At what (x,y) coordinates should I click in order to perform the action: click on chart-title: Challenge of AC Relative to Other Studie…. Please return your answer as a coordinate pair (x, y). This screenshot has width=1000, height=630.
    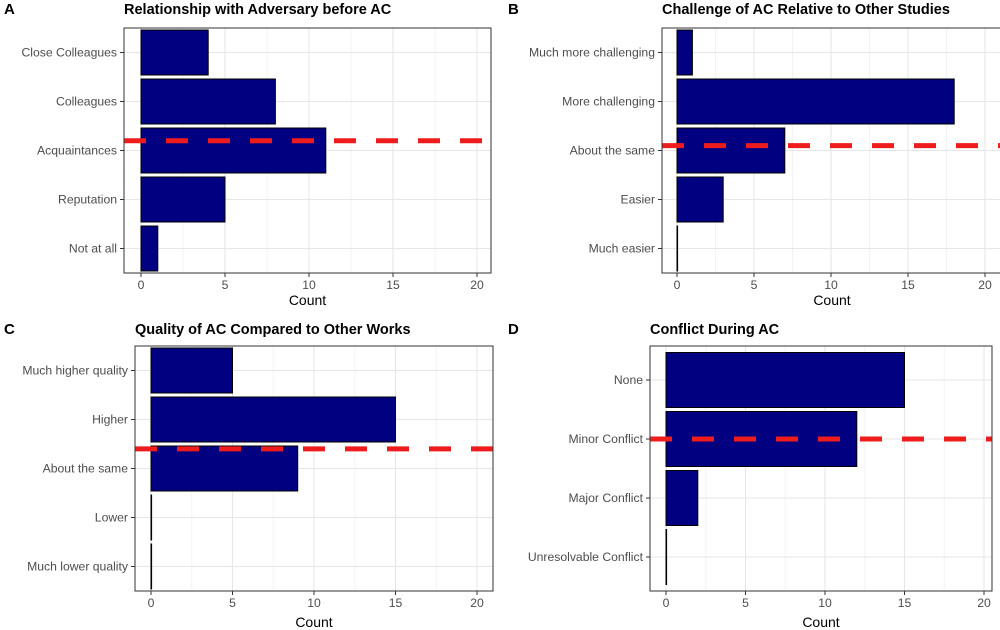
    Looking at the image, I should click on (806, 10).